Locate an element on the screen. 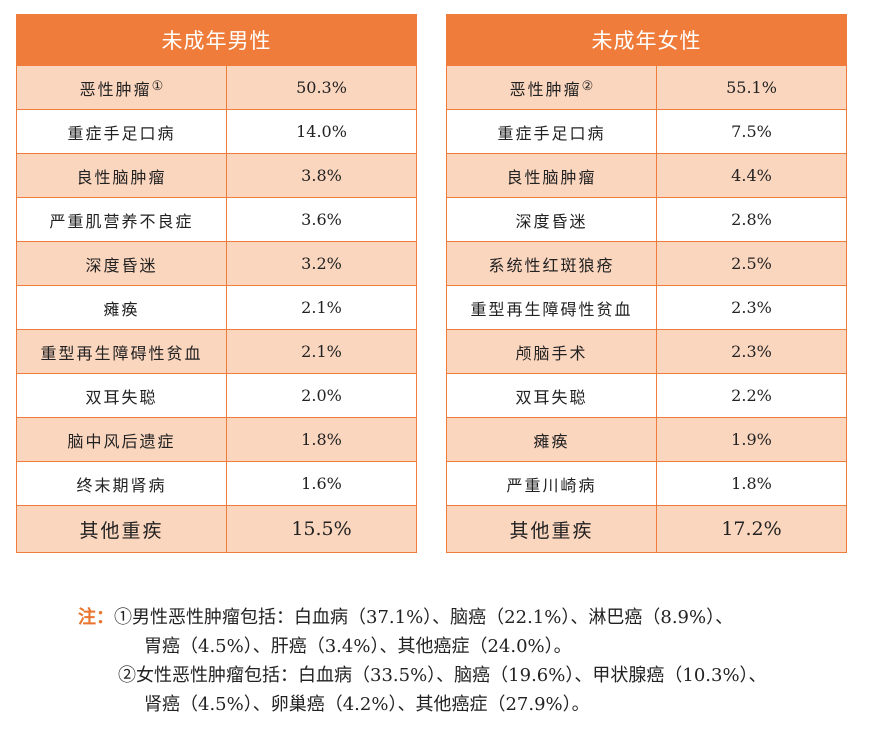  table-row: 恶性肿瘤① 50.3% is located at coordinates (216, 87).